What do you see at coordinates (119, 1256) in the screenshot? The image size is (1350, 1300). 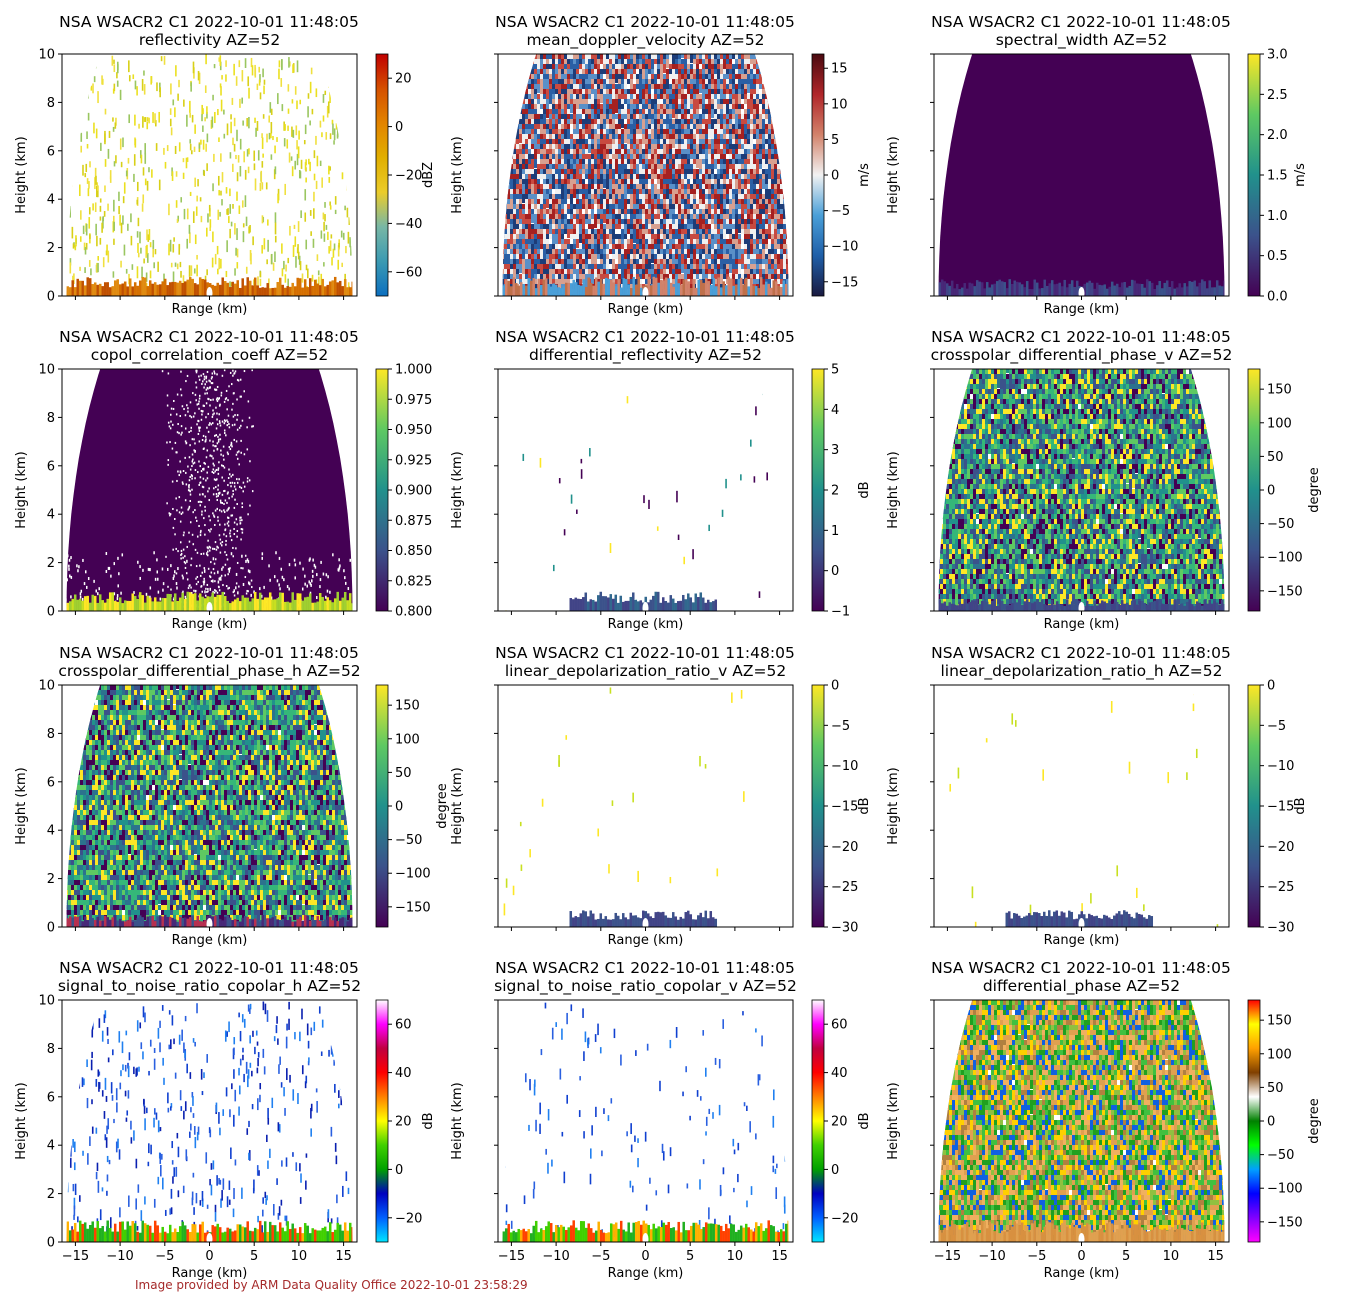 I see `x-tick-label: −10` at bounding box center [119, 1256].